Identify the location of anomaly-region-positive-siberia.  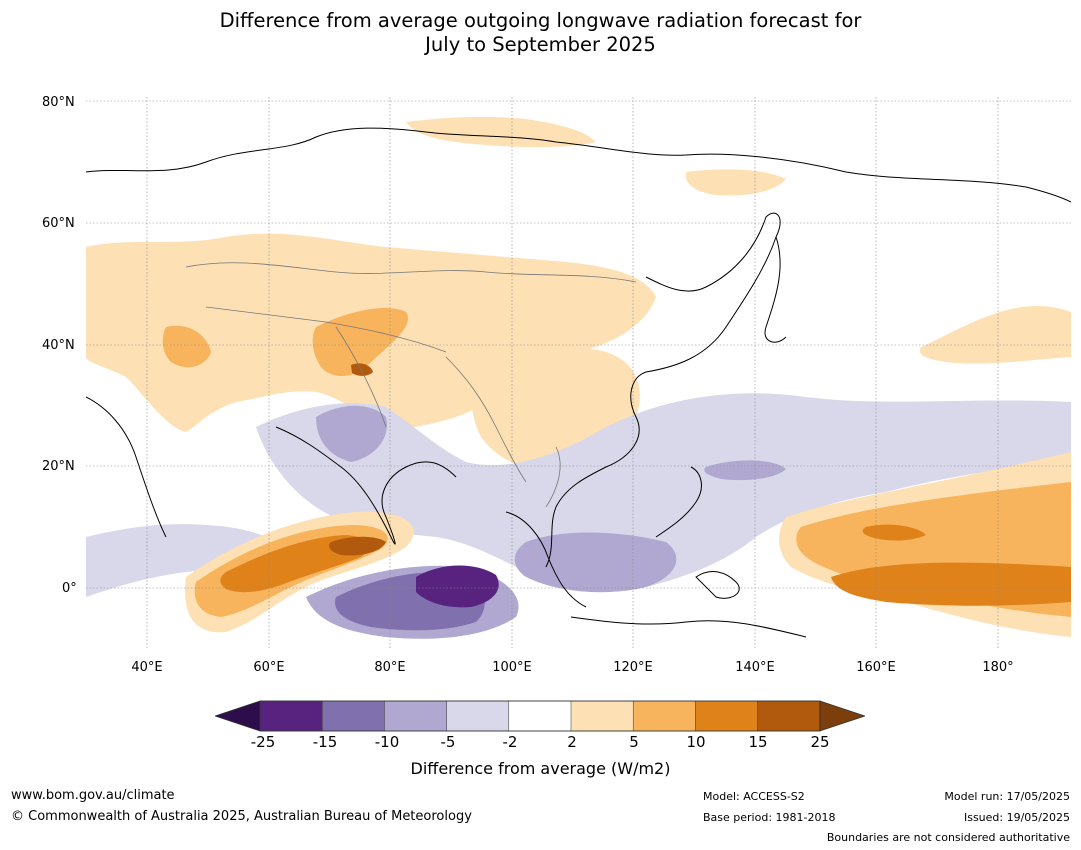
(735, 182).